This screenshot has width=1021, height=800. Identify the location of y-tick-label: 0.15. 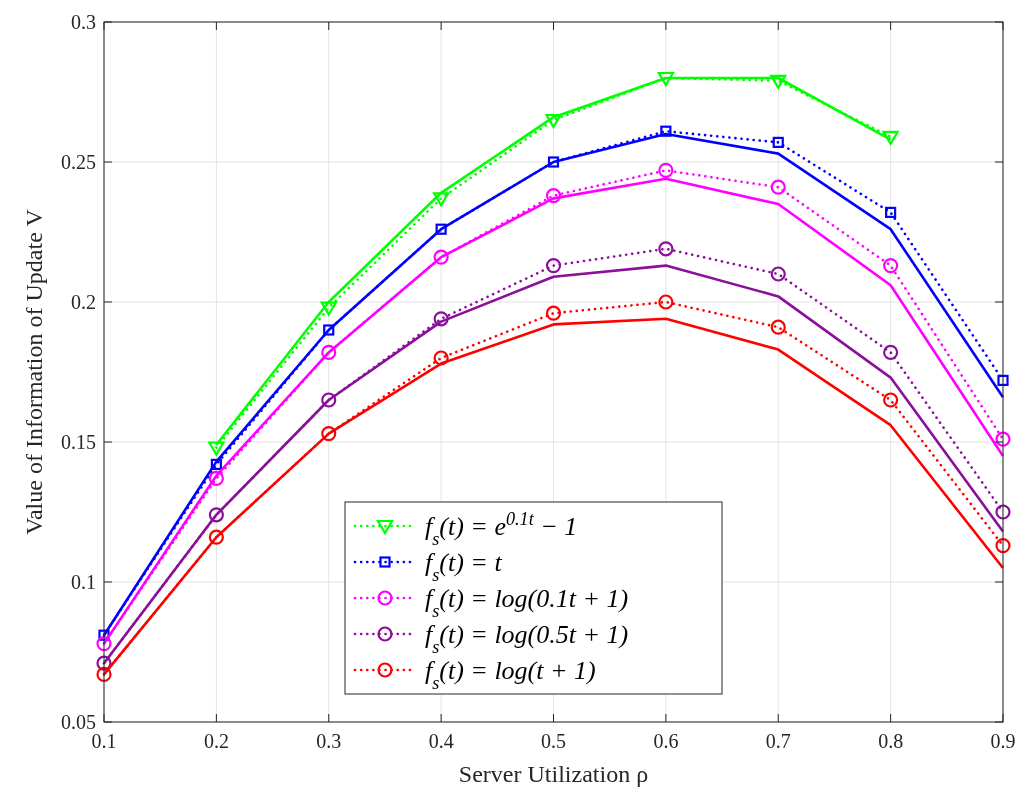
(78, 442).